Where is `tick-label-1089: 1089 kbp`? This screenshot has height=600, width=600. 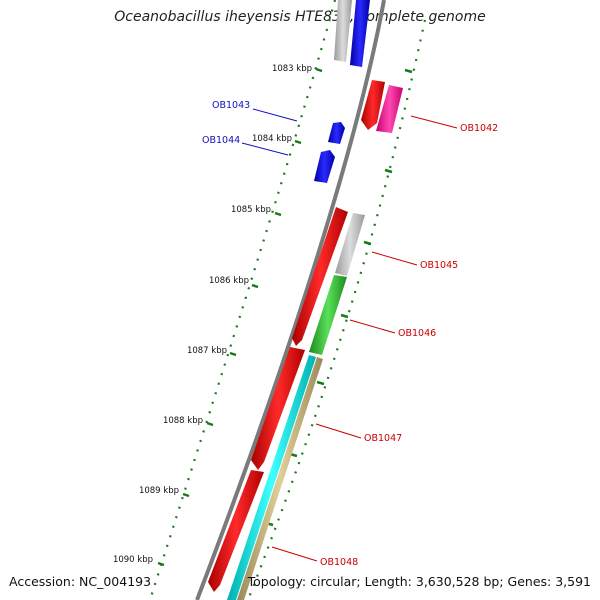 tick-label-1089: 1089 kbp is located at coordinates (159, 491).